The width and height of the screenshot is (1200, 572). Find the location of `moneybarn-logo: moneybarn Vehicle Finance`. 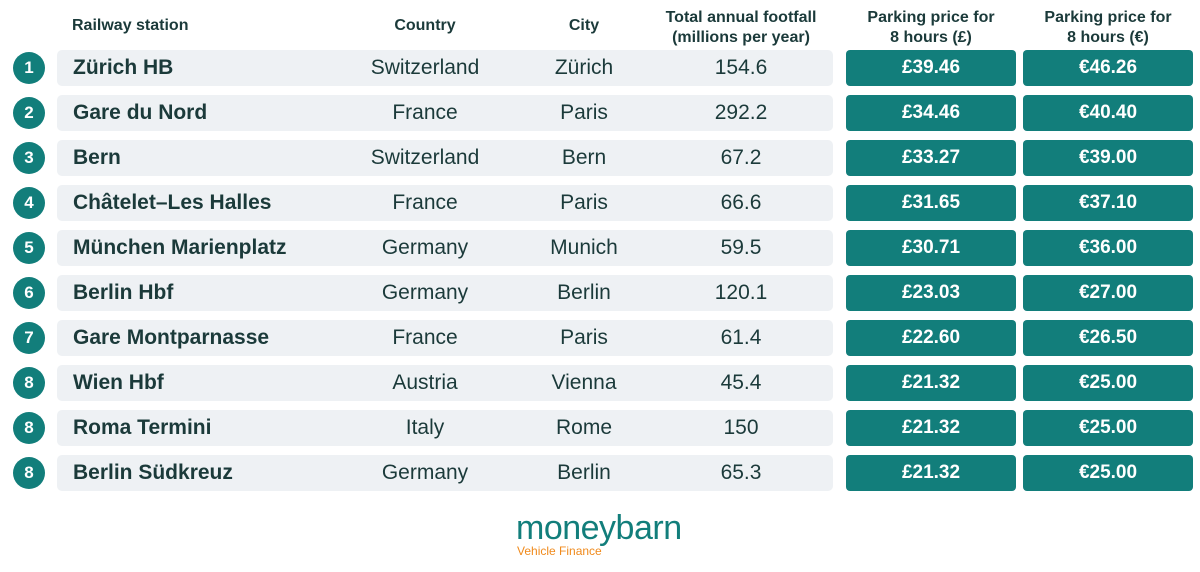

moneybarn-logo: moneybarn Vehicle Finance is located at coordinates (600, 536).